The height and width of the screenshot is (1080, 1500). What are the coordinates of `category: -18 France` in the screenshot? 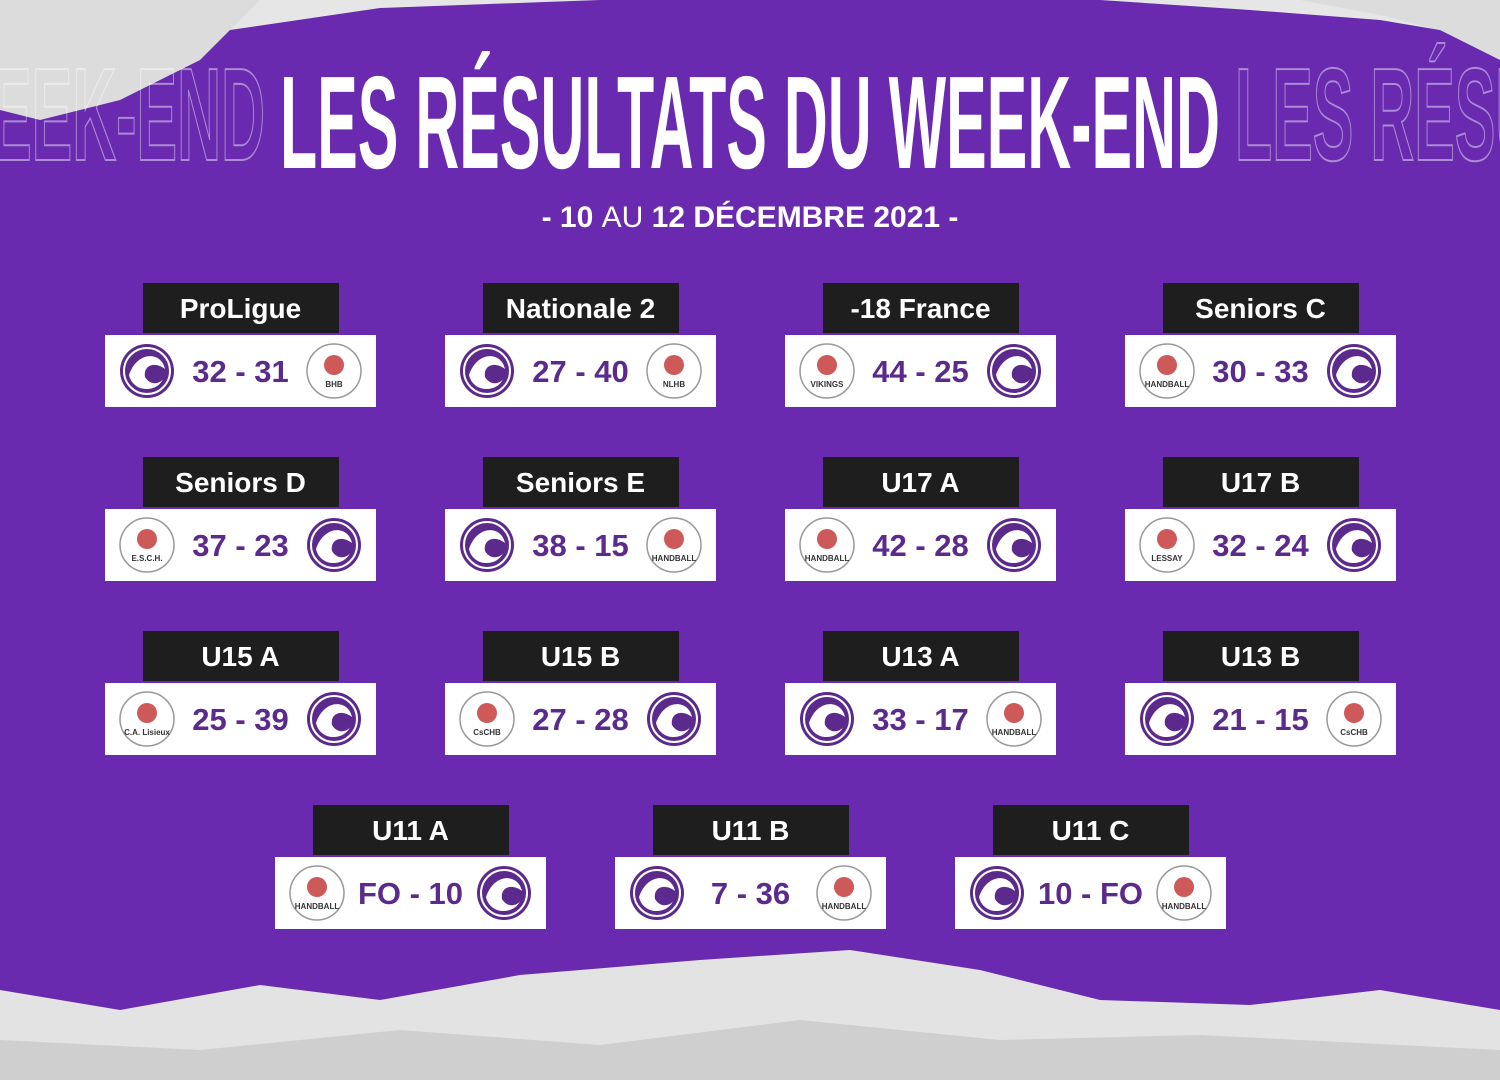 It's located at (920, 308).